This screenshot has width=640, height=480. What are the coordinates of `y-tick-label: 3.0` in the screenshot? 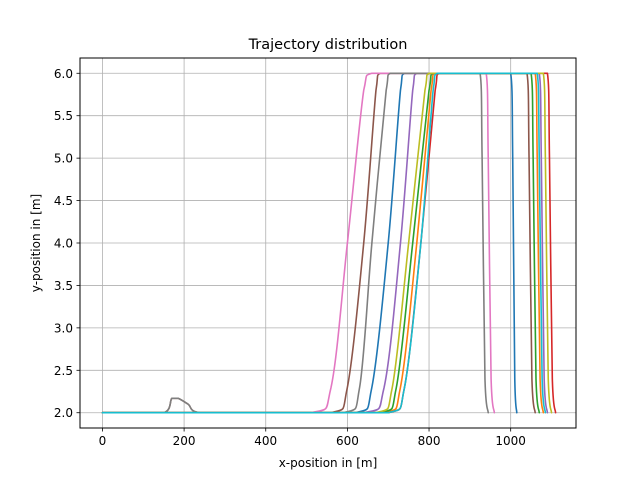 It's located at (63, 328).